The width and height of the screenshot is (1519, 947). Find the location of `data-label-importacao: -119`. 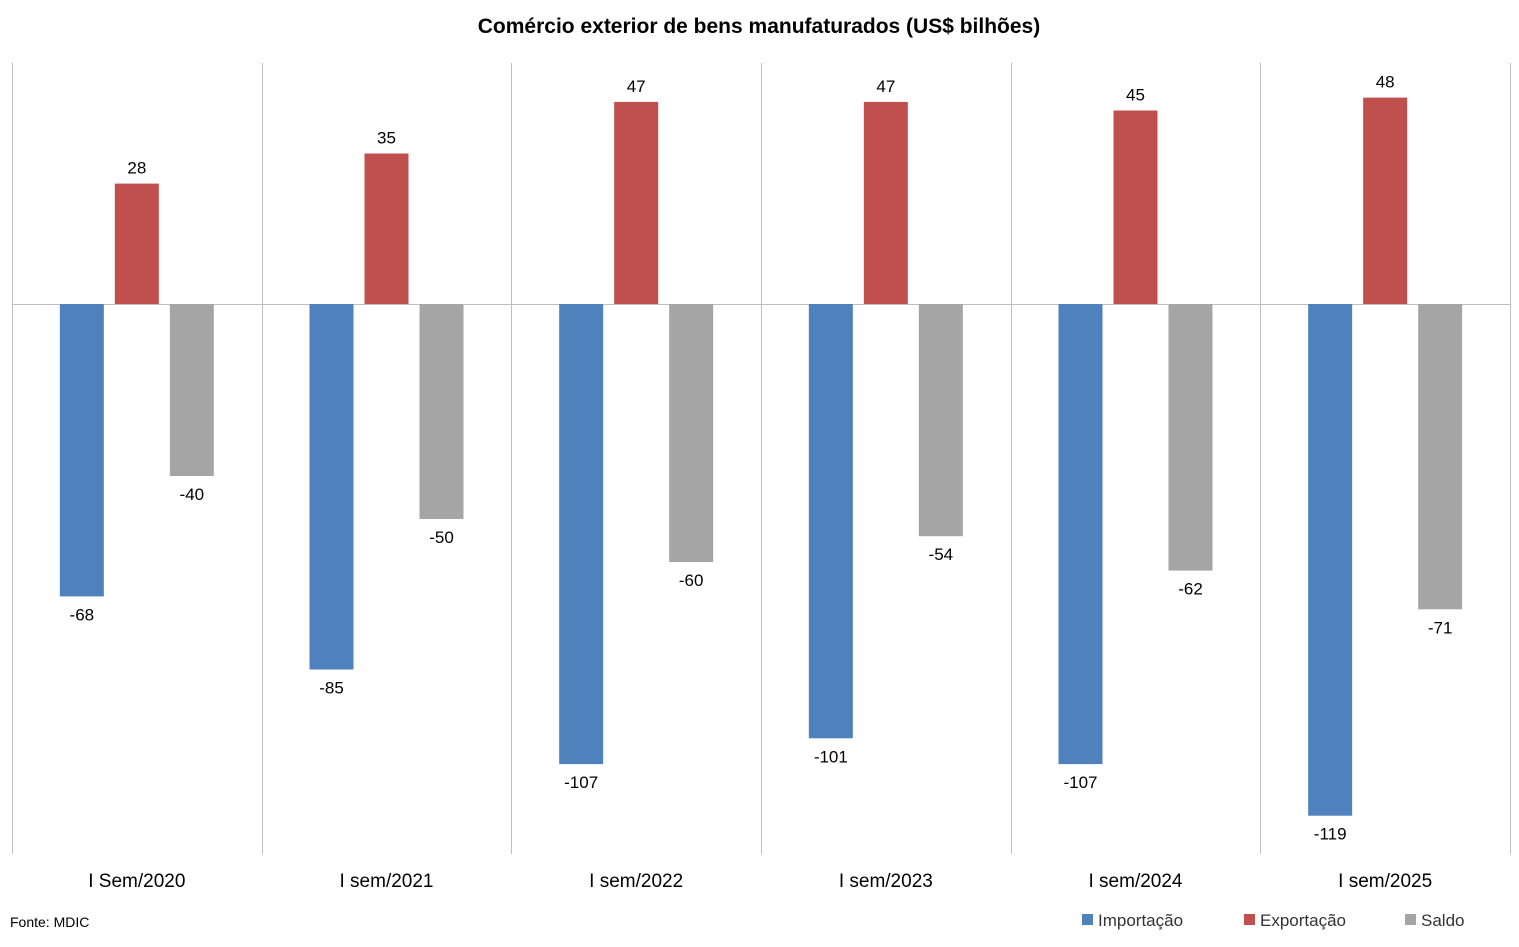

data-label-importacao: -119 is located at coordinates (1330, 834).